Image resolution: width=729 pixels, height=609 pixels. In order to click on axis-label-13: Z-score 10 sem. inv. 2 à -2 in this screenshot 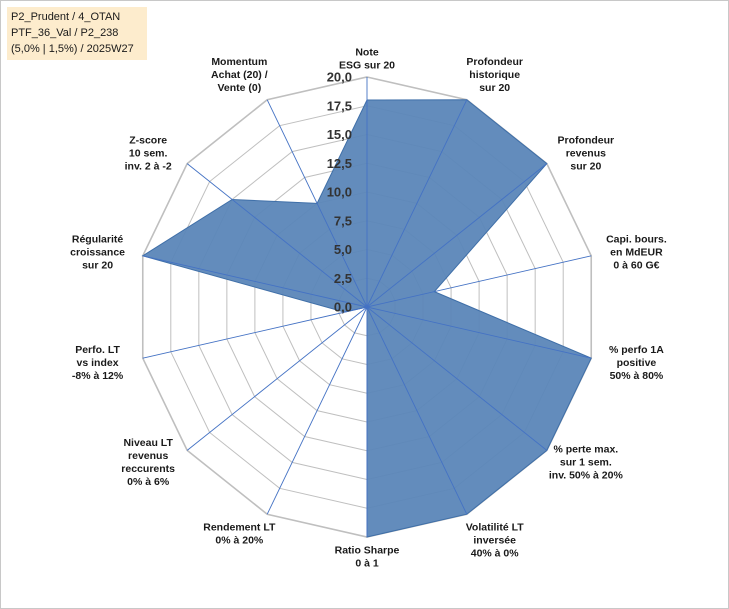, I will do `click(148, 153)`.